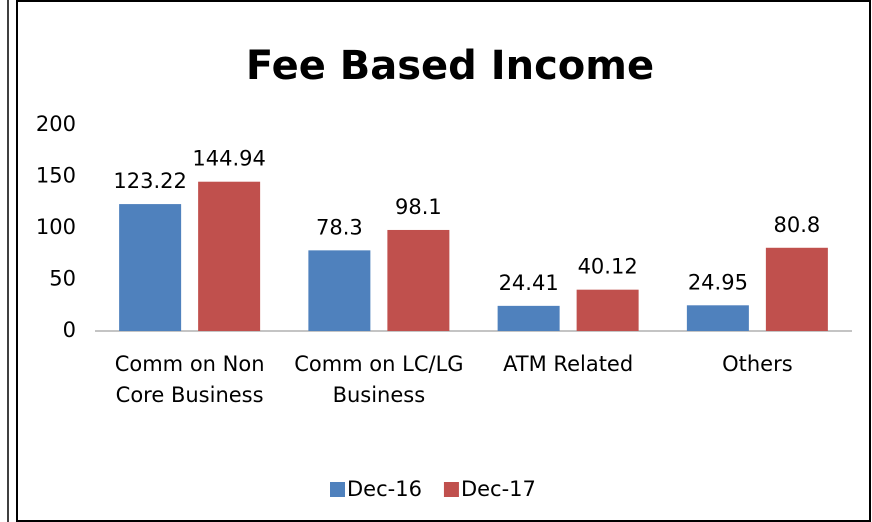  What do you see at coordinates (757, 364) in the screenshot?
I see `x-tick-label: Others` at bounding box center [757, 364].